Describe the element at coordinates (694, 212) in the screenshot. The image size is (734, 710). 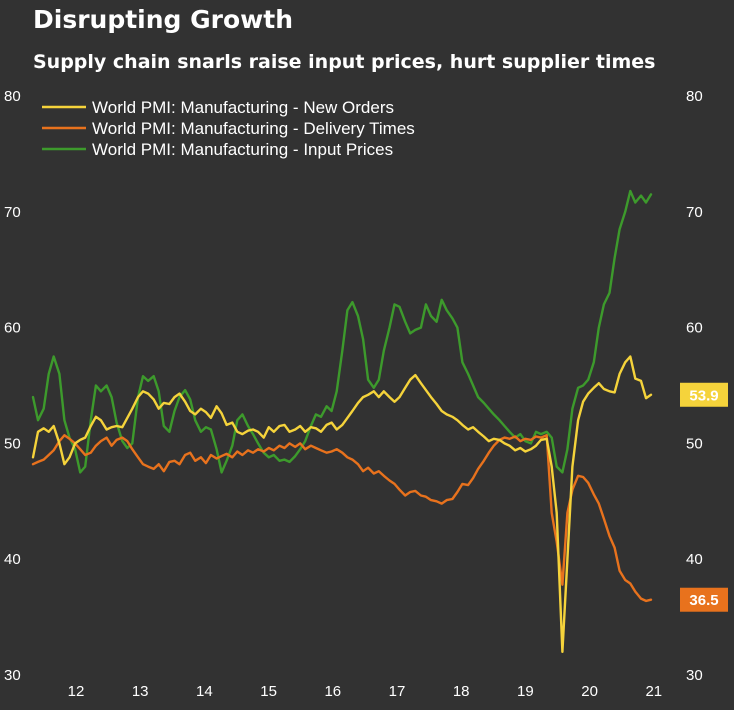
I see `y-tick-label-right: 70` at that location.